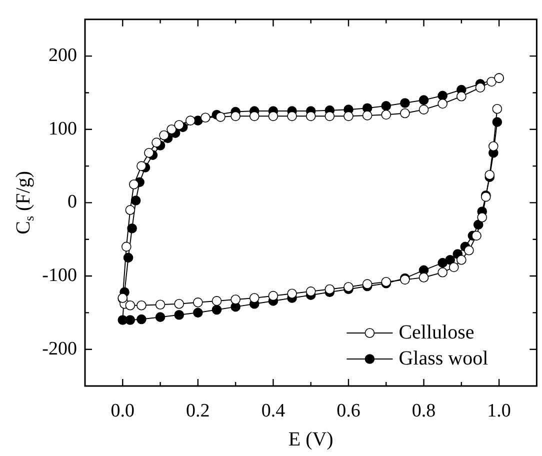  What do you see at coordinates (59, 275) in the screenshot?
I see `y-tick-label: -100` at bounding box center [59, 275].